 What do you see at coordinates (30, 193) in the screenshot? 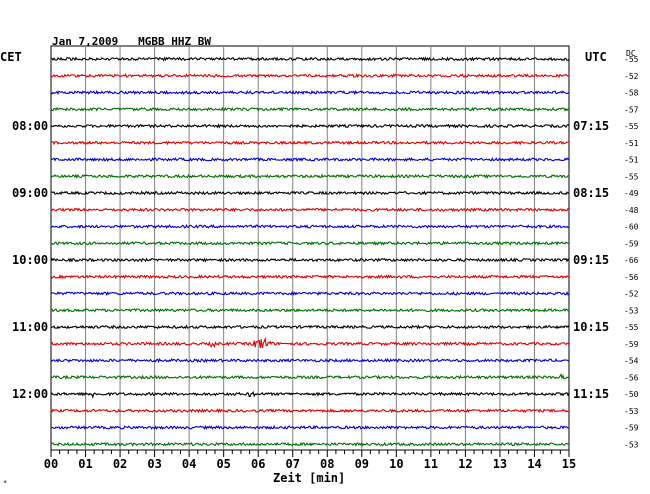
I see `left-time-label: 09:00` at bounding box center [30, 193].